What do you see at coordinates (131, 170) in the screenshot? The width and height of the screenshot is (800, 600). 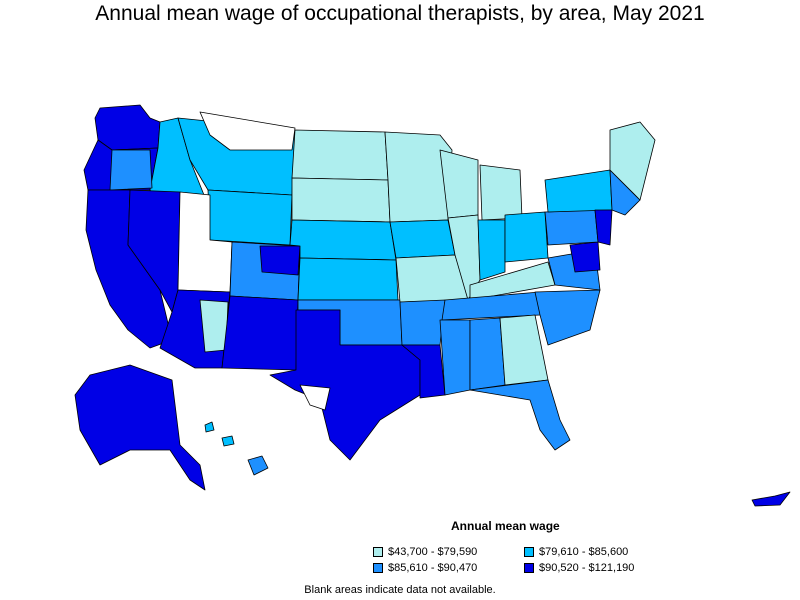 I see `east-oregon-region` at bounding box center [131, 170].